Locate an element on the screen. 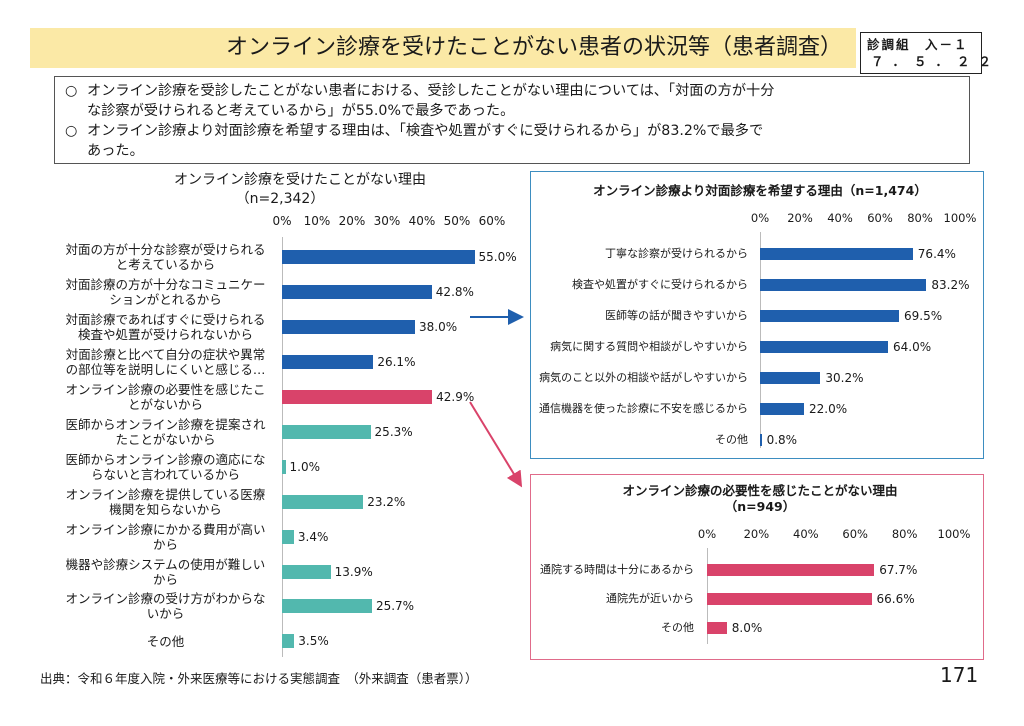  title-band is located at coordinates (443, 48).